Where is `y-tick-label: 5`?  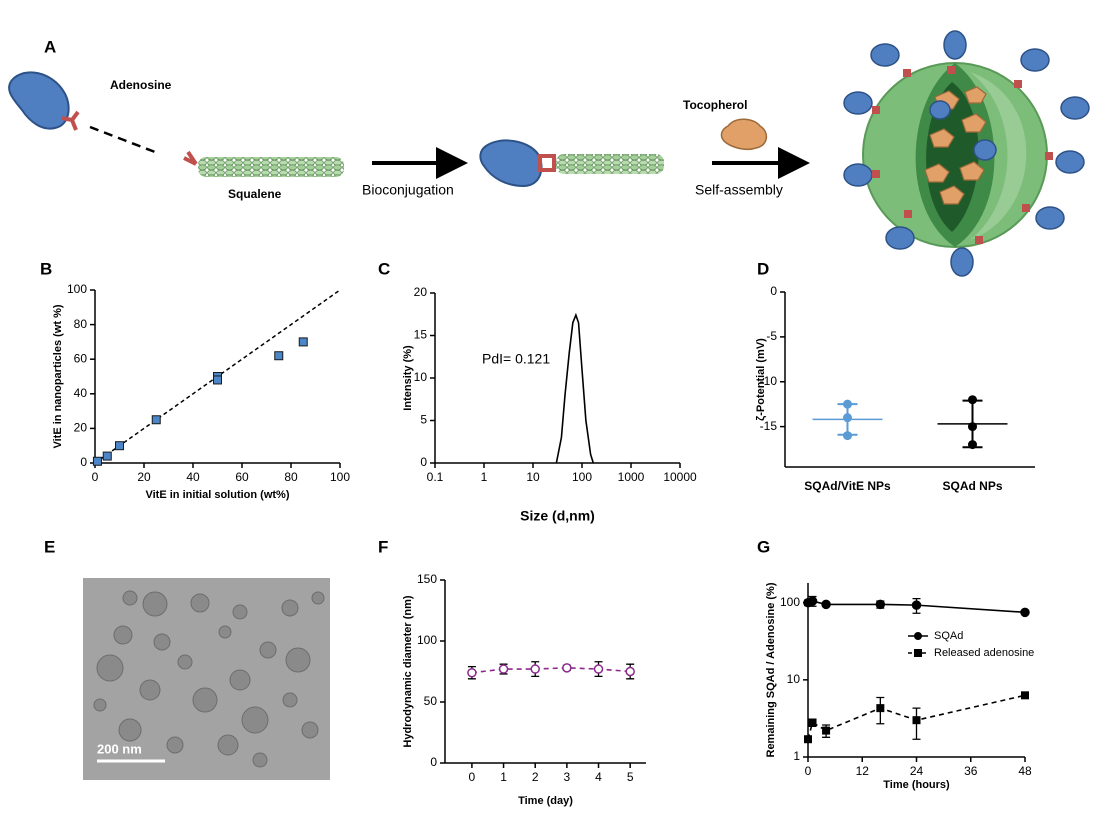 y-tick-label: 5 is located at coordinates (423, 420).